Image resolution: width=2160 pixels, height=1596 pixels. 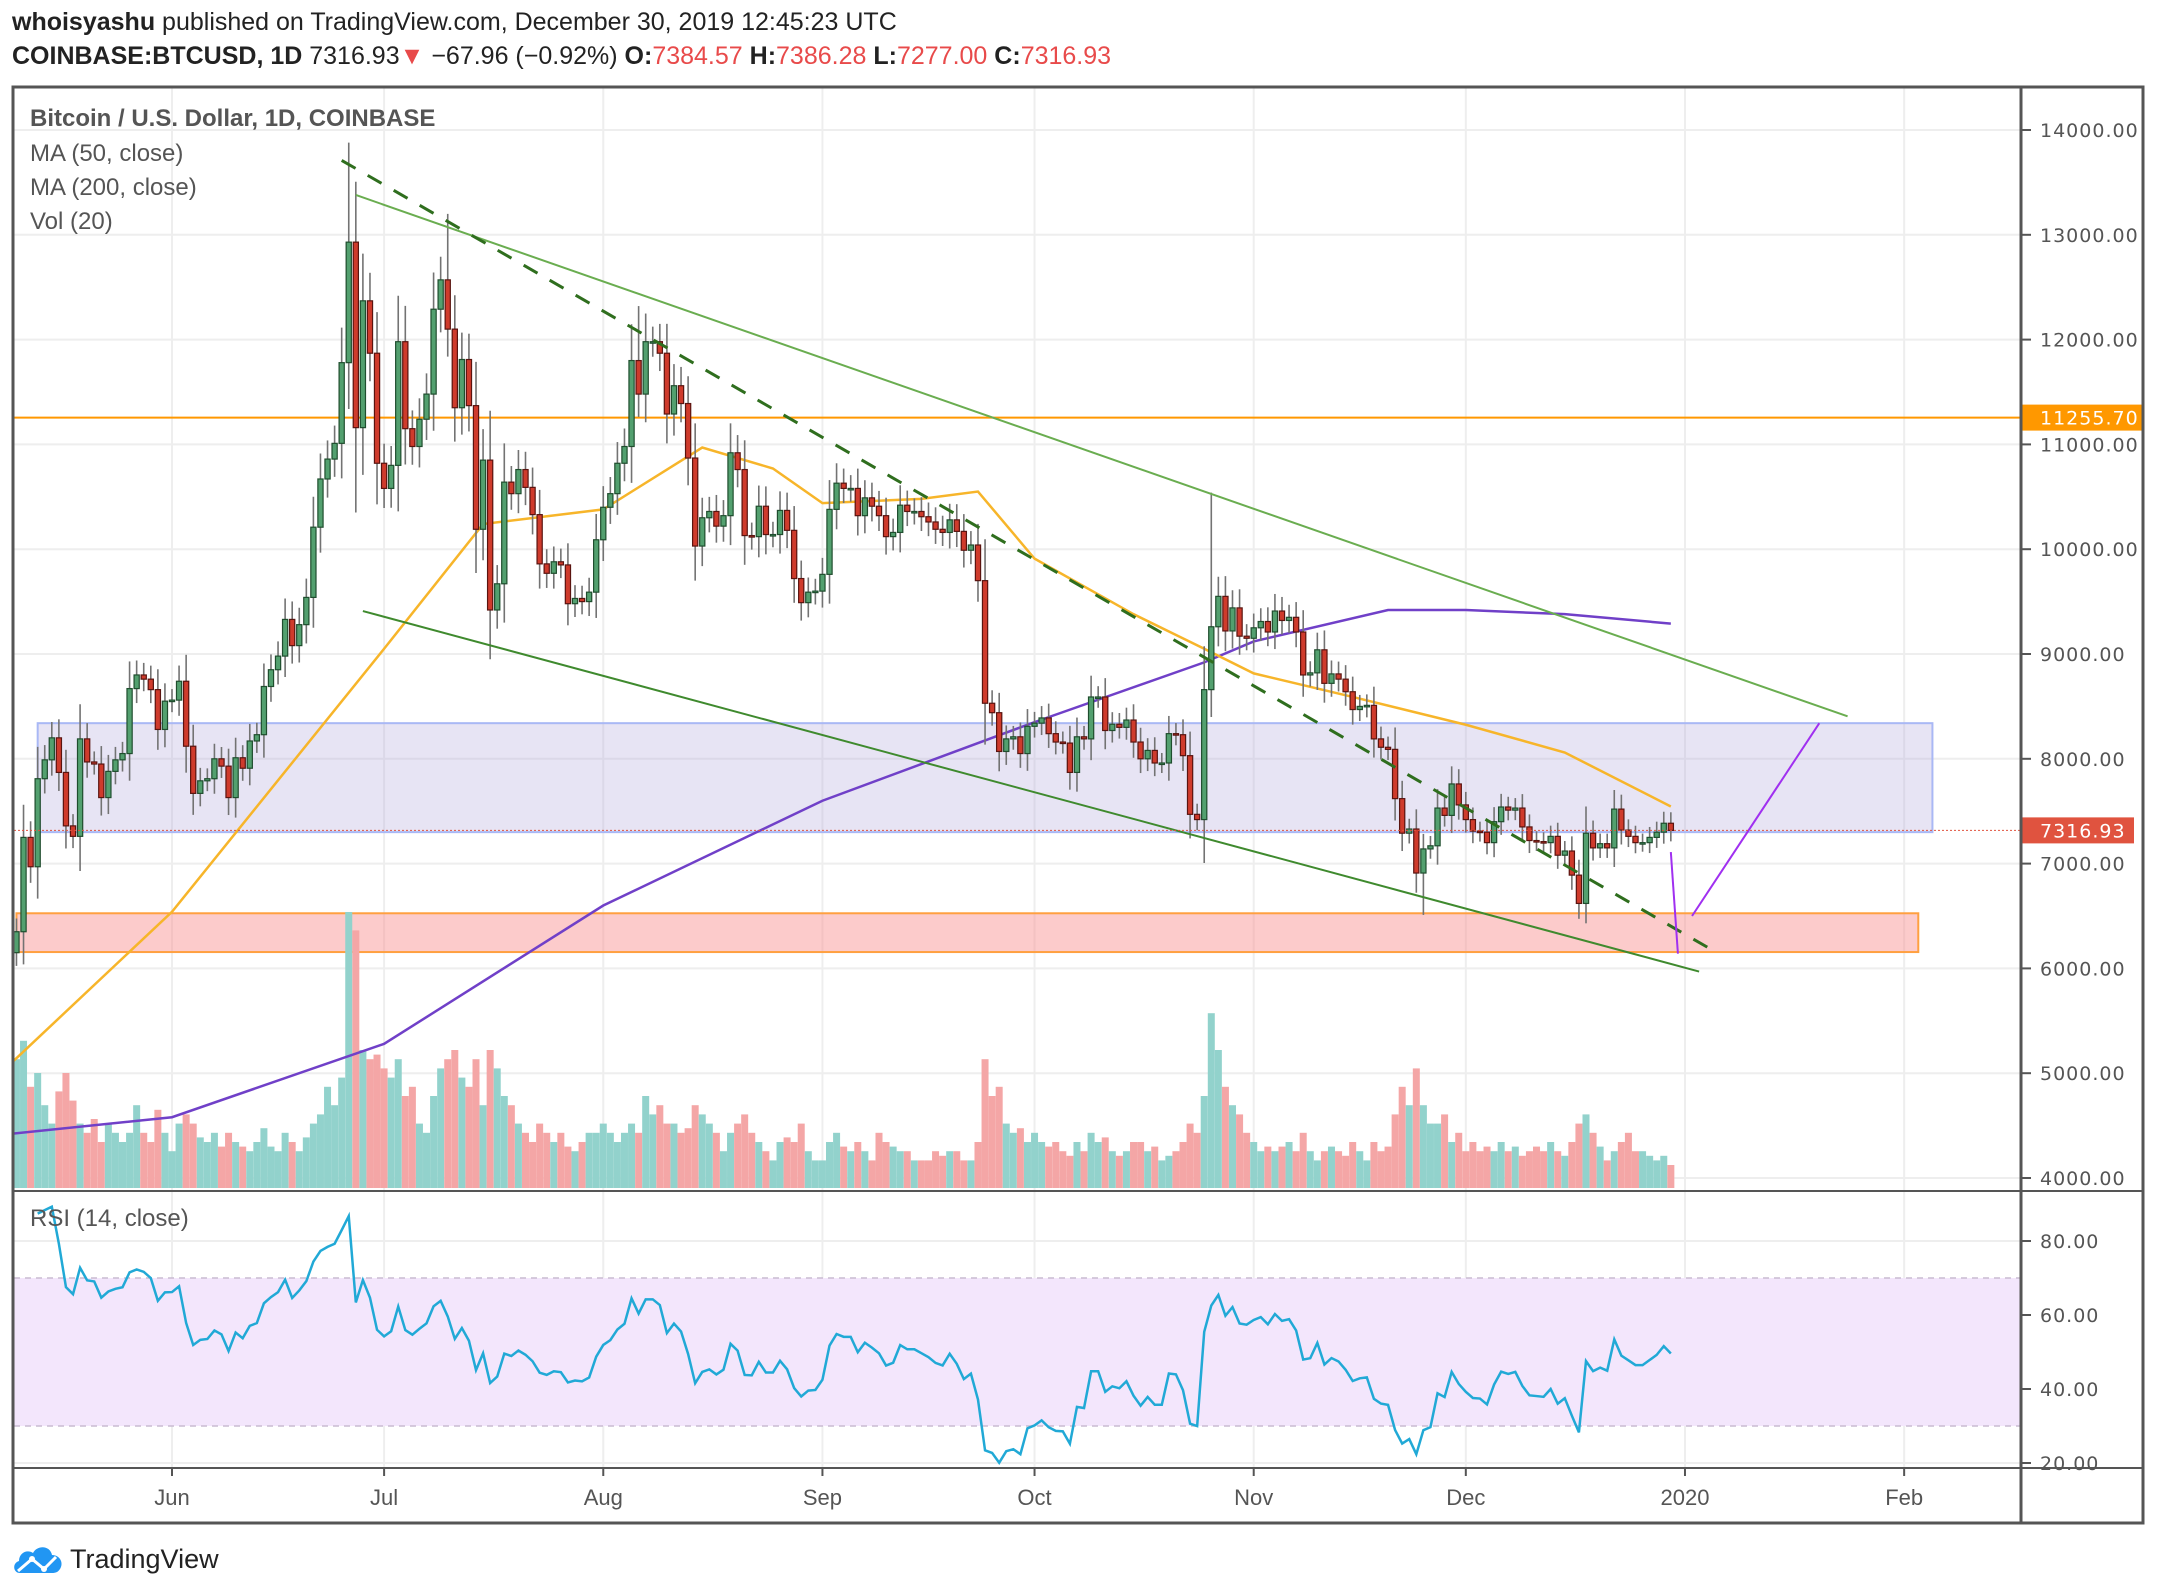 I want to click on demand-zone-rect, so click(x=967, y=933).